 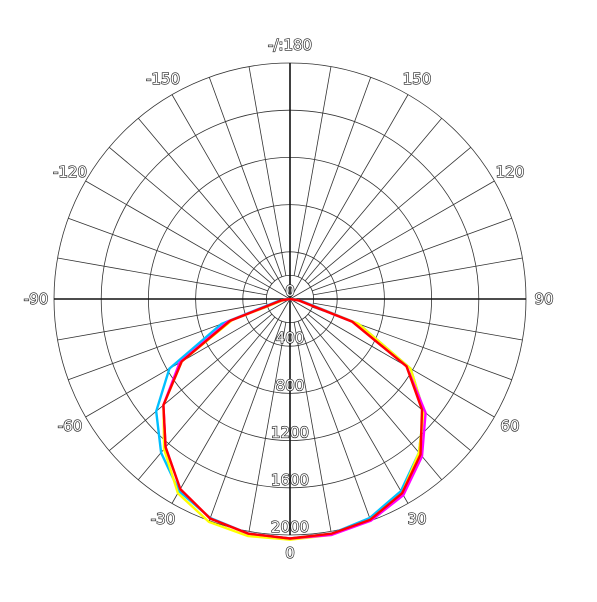 What do you see at coordinates (290, 480) in the screenshot?
I see `radial-tick-label: 1600` at bounding box center [290, 480].